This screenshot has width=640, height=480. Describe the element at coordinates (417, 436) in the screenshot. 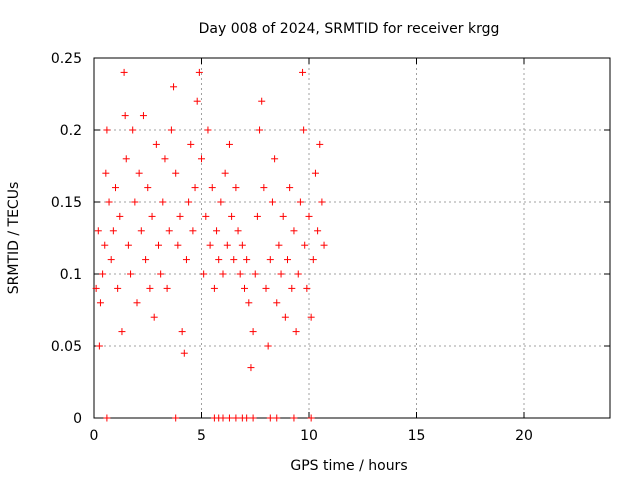

I see `x-tick-label: 15` at that location.